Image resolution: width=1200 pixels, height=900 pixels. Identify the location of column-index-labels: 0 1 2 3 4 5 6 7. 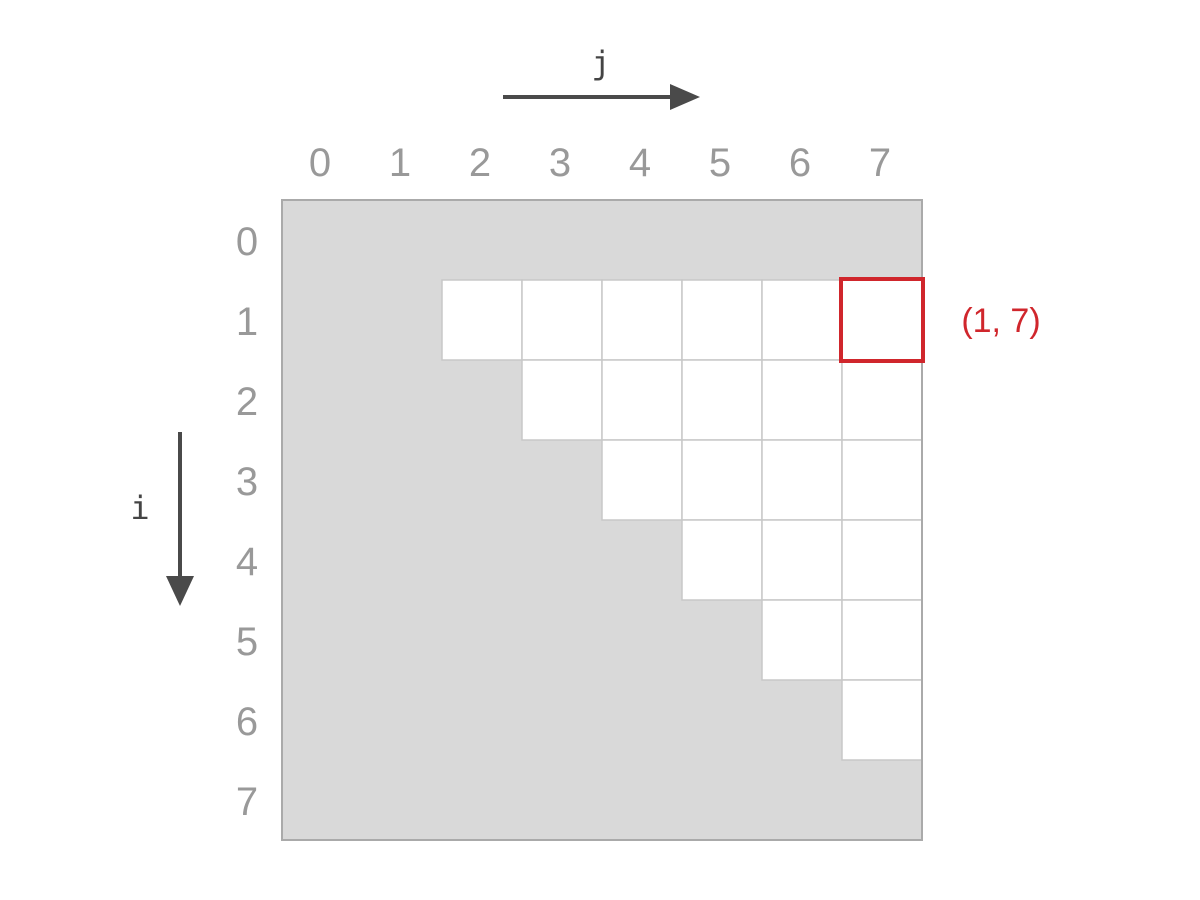
(600, 163).